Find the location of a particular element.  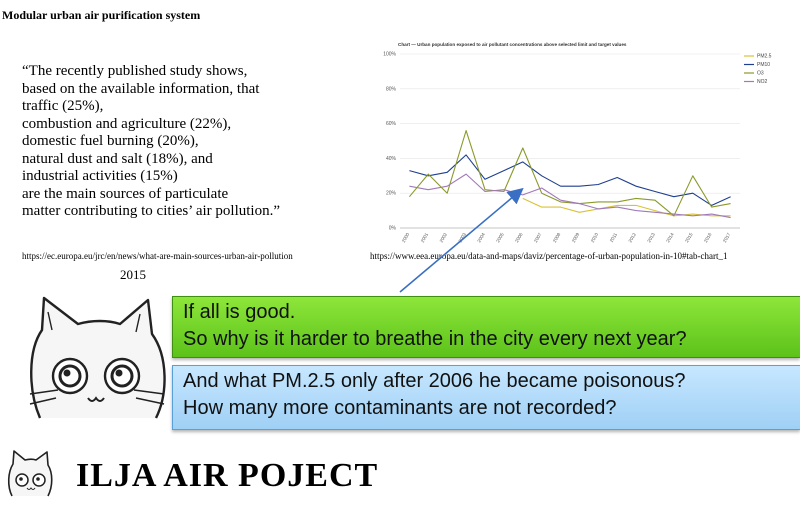

chart-x-tick-label: 2010 is located at coordinates (595, 238).